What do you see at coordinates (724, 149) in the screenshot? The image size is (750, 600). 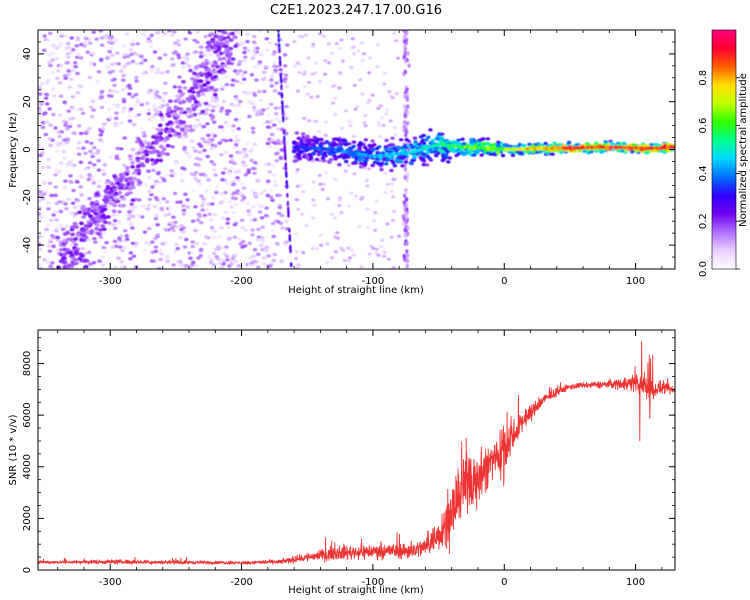 I see `colorbar-frame` at bounding box center [724, 149].